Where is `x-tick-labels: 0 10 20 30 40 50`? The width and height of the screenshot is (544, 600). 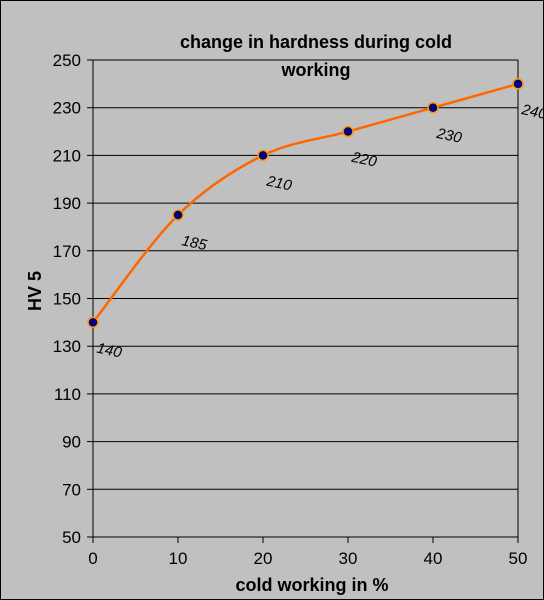
x-tick-labels: 0 10 20 30 40 50 is located at coordinates (307, 558).